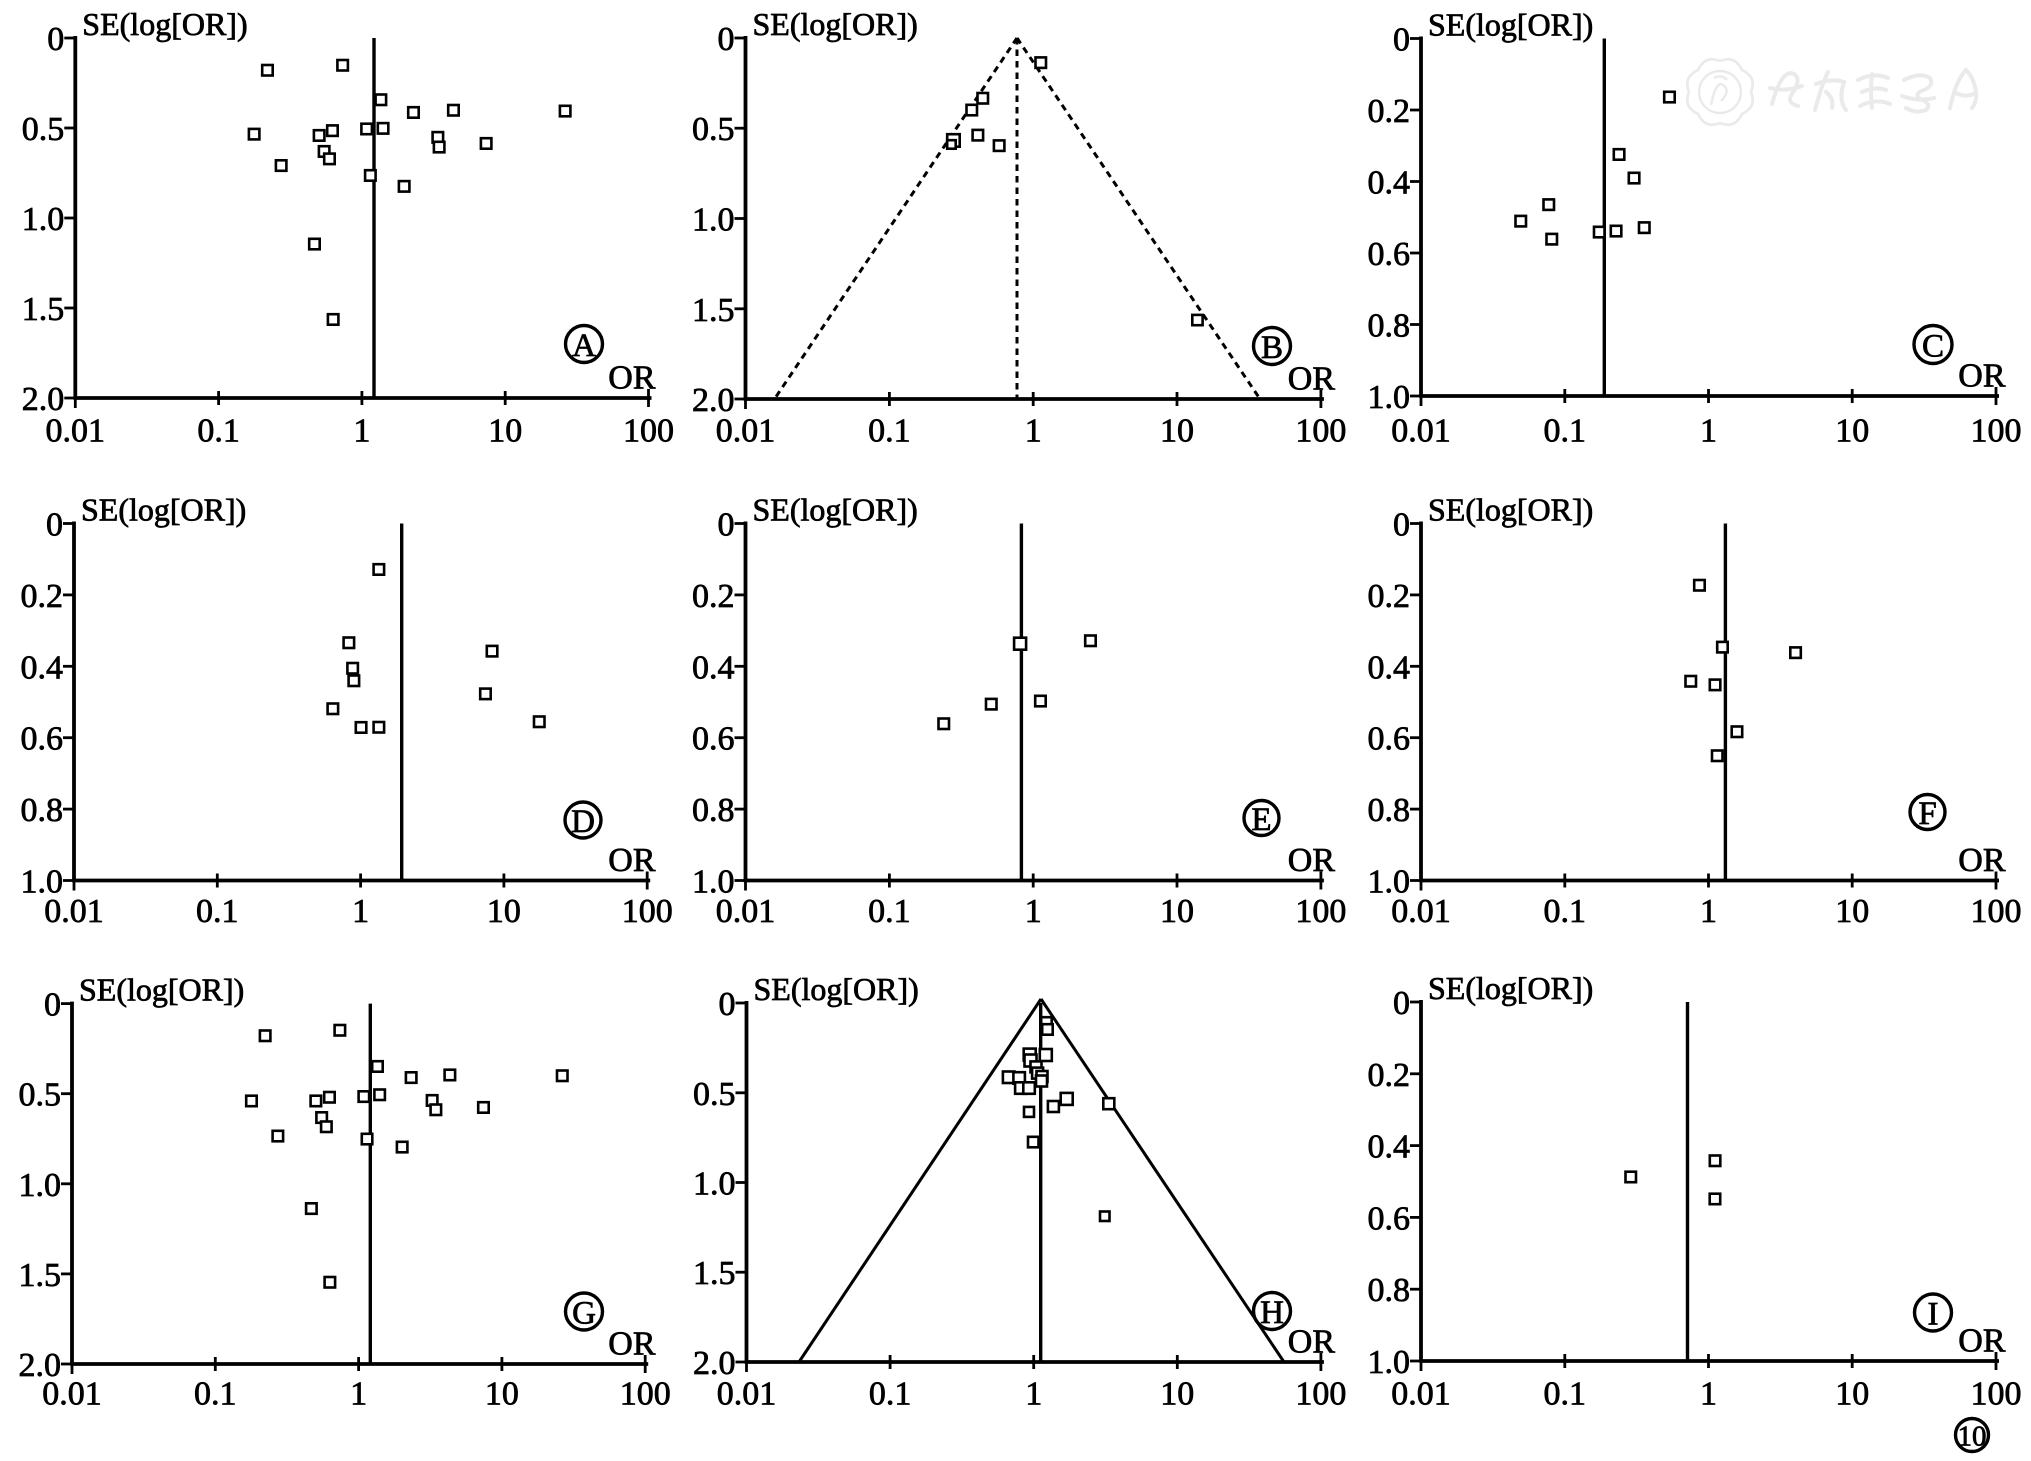 Image resolution: width=2031 pixels, height=1461 pixels. Describe the element at coordinates (584, 1314) in the screenshot. I see `svg-text: G` at that location.